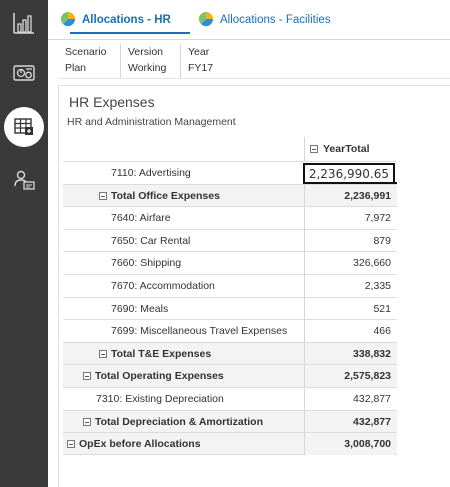 The width and height of the screenshot is (450, 487). Describe the element at coordinates (151, 122) in the screenshot. I see `form-subtitle: HR and Administration Management` at that location.